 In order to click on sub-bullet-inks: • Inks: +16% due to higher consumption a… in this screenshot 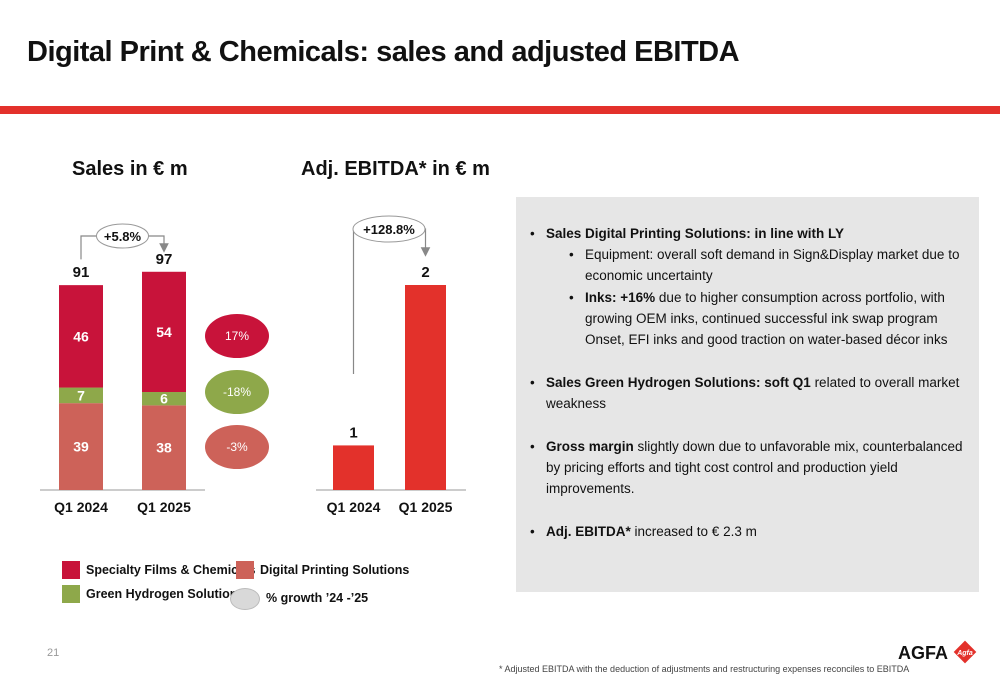, I will do `click(771, 318)`.